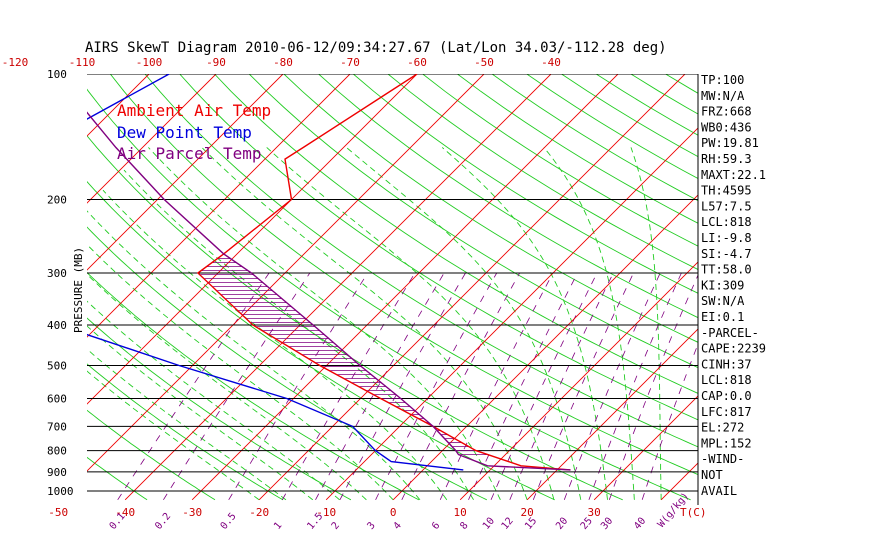 Image resolution: width=870 pixels, height=560 pixels. What do you see at coordinates (57, 451) in the screenshot?
I see `pressure-tick-label: 800` at bounding box center [57, 451].